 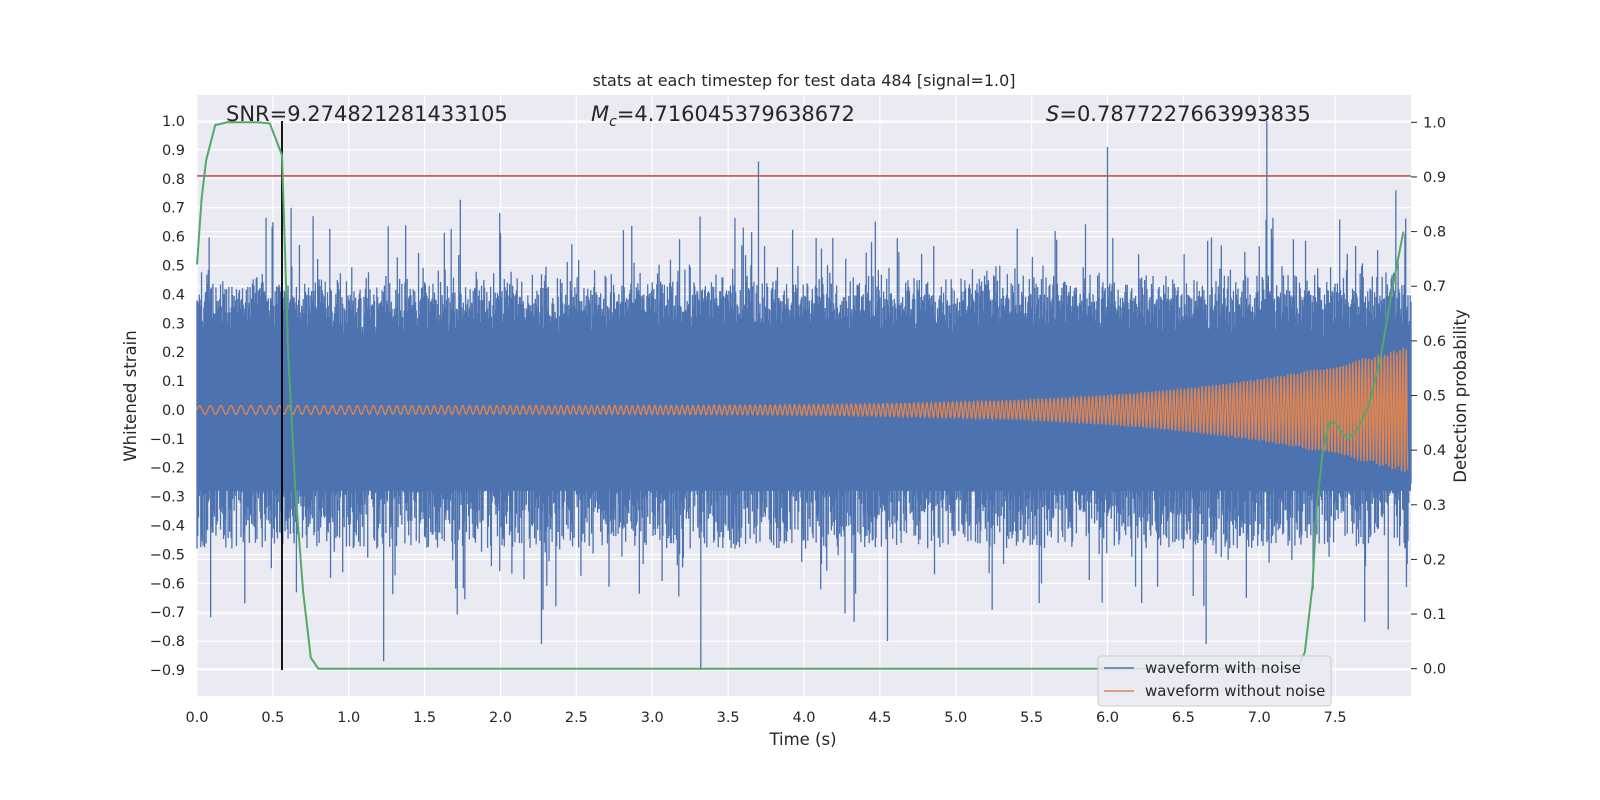 I want to click on x-tick-label: 7.0, so click(x=1259, y=718).